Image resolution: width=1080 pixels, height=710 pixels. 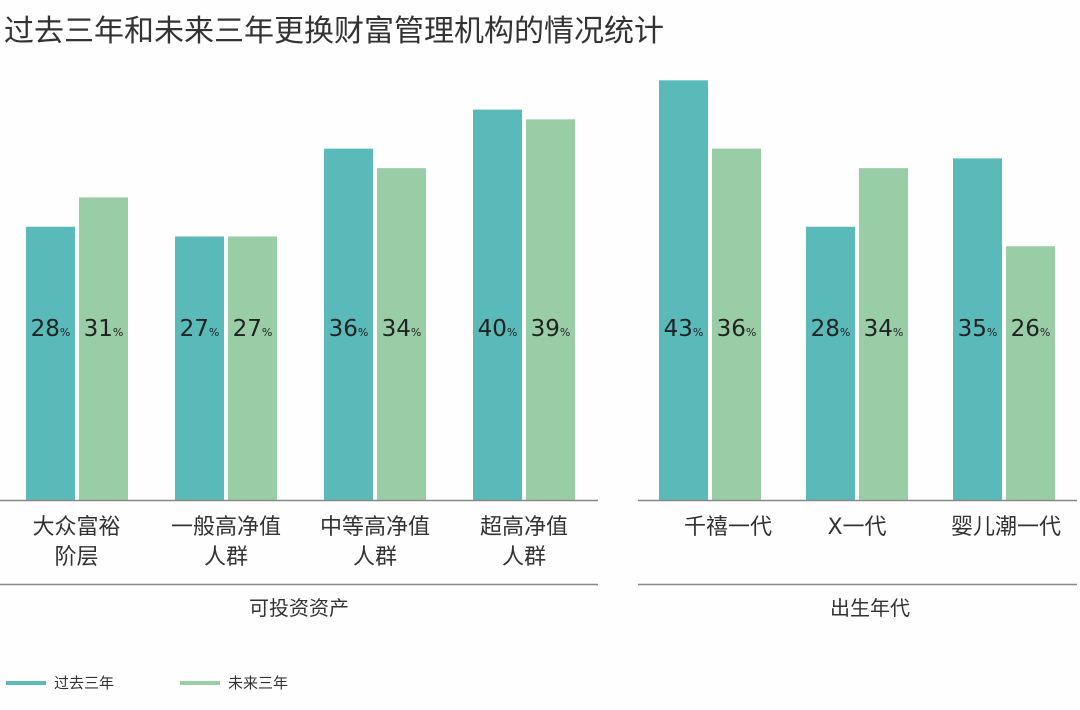 I want to click on legend-item-past: 过去三年, so click(x=60, y=682).